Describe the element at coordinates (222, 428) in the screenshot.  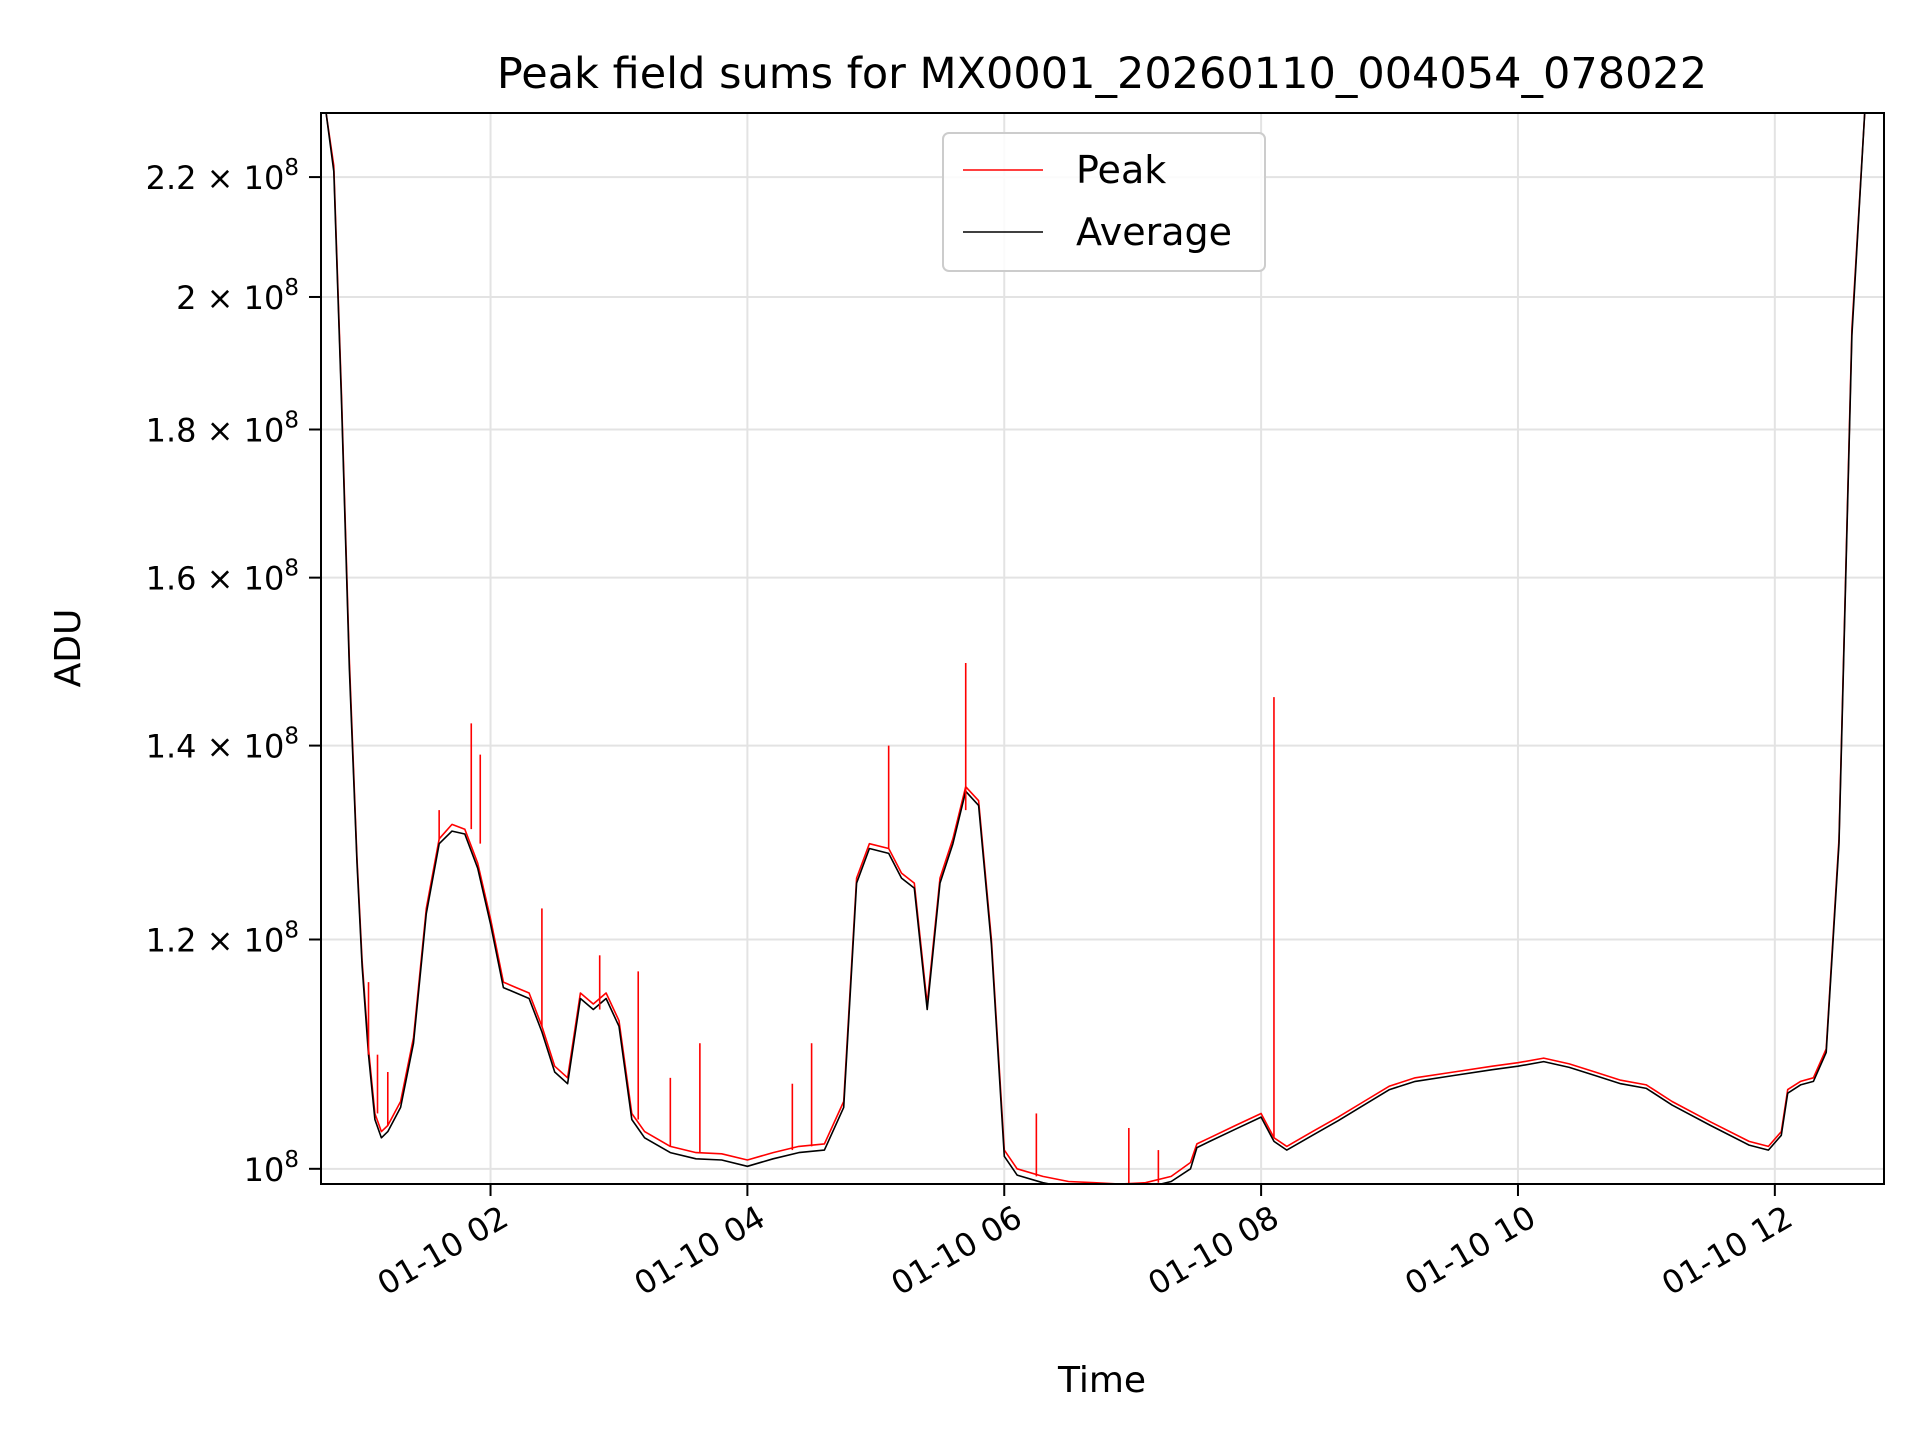
I see `y-tick-label: 1.8 × 108` at that location.